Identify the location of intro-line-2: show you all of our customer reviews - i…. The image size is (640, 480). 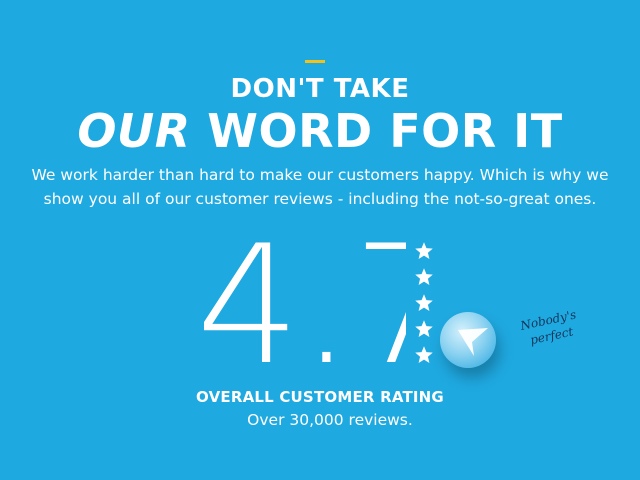
(320, 199).